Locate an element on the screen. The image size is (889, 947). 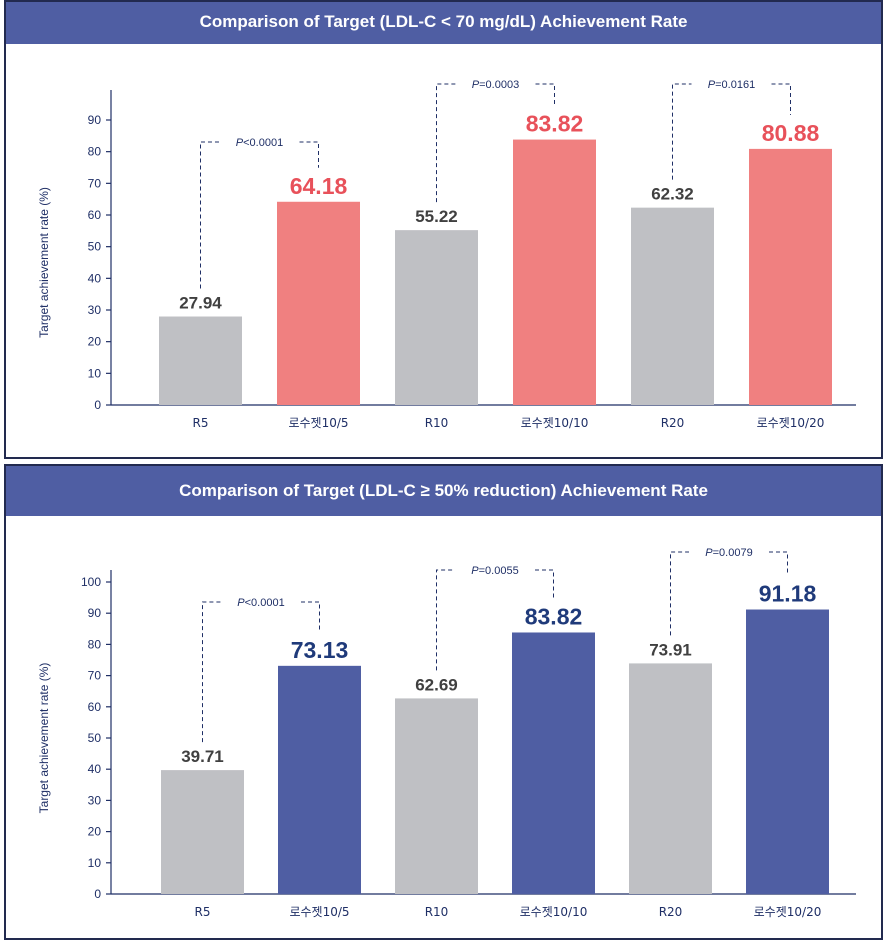
data-label: 64.18 is located at coordinates (319, 186).